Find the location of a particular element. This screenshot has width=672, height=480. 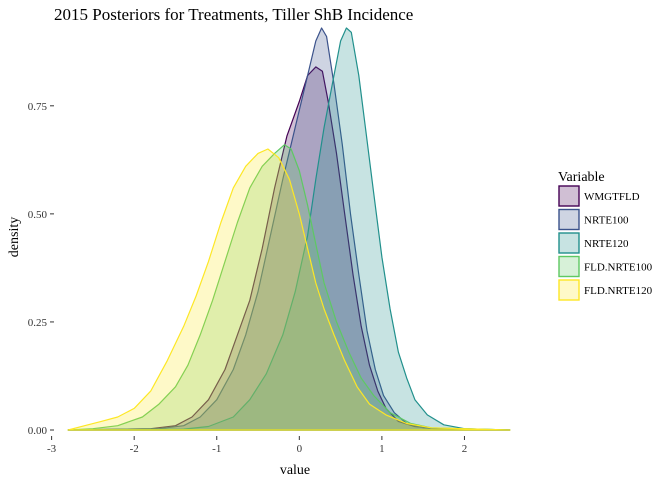

x-tick-label: -3 is located at coordinates (52, 449).